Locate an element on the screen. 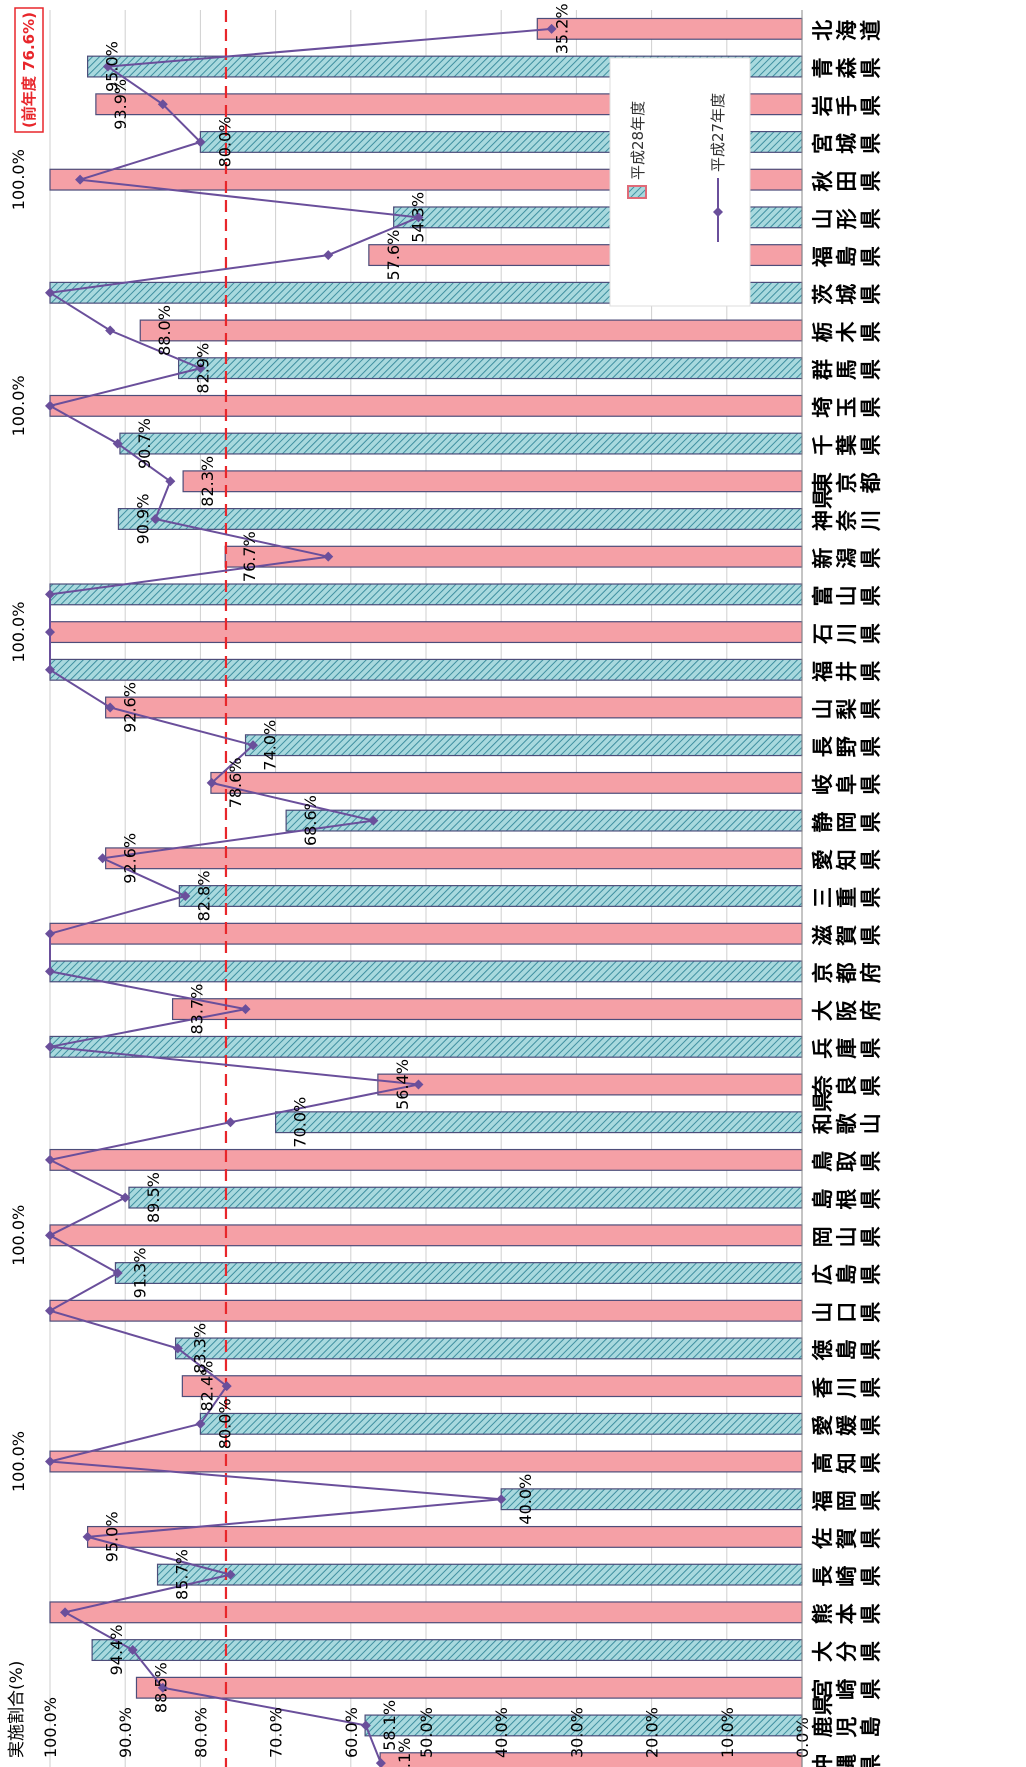 The height and width of the screenshot is (1767, 1026). category-char: 崎 is located at coordinates (847, 1576).